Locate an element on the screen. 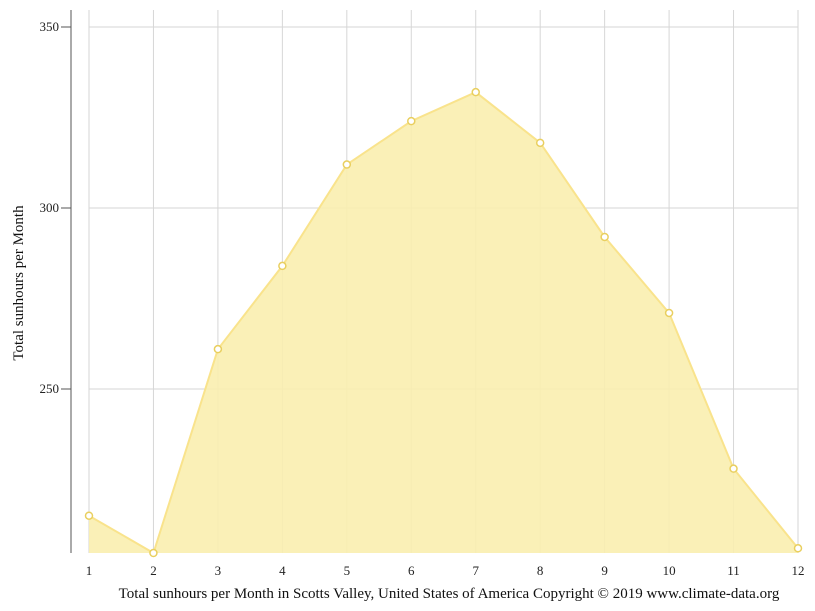 The image size is (815, 611). x-tick-label: 6 is located at coordinates (411, 570).